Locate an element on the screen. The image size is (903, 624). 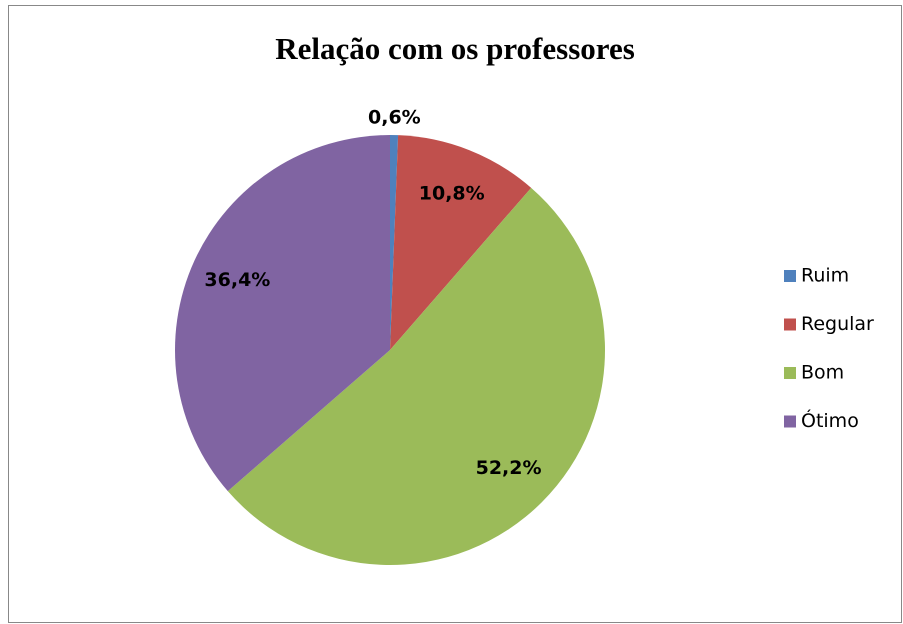
legend-label: Ruim is located at coordinates (825, 276).